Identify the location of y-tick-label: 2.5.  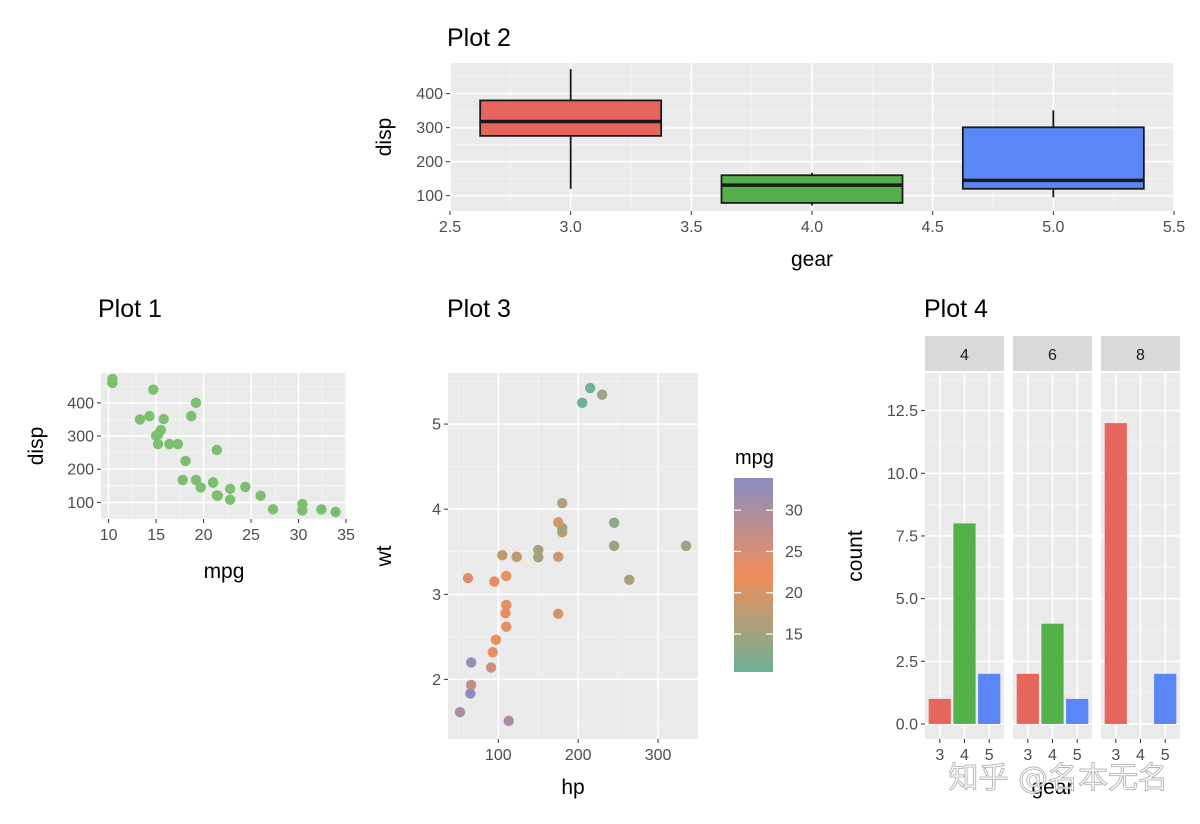
(907, 662).